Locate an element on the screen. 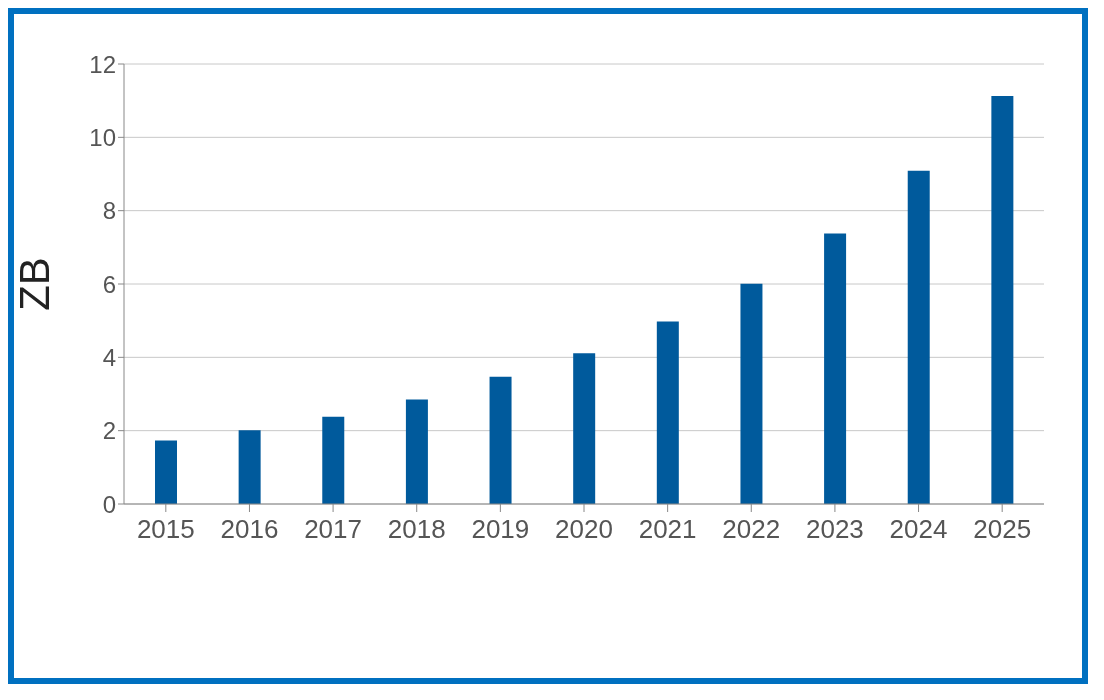 The width and height of the screenshot is (1104, 700). x-tick-label: 2023 is located at coordinates (834, 529).